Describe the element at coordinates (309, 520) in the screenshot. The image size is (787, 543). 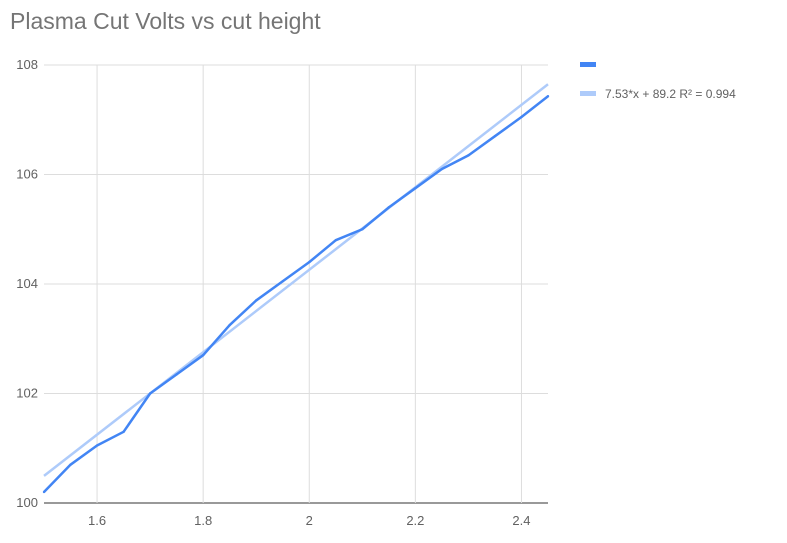
I see `x-tick-label: 2` at that location.